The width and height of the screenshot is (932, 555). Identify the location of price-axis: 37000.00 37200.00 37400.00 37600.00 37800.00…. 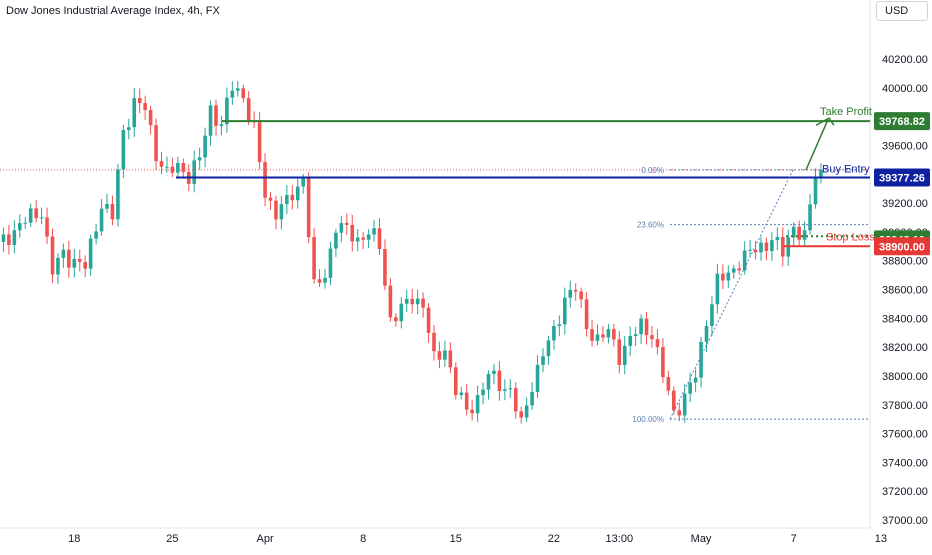
(902, 290).